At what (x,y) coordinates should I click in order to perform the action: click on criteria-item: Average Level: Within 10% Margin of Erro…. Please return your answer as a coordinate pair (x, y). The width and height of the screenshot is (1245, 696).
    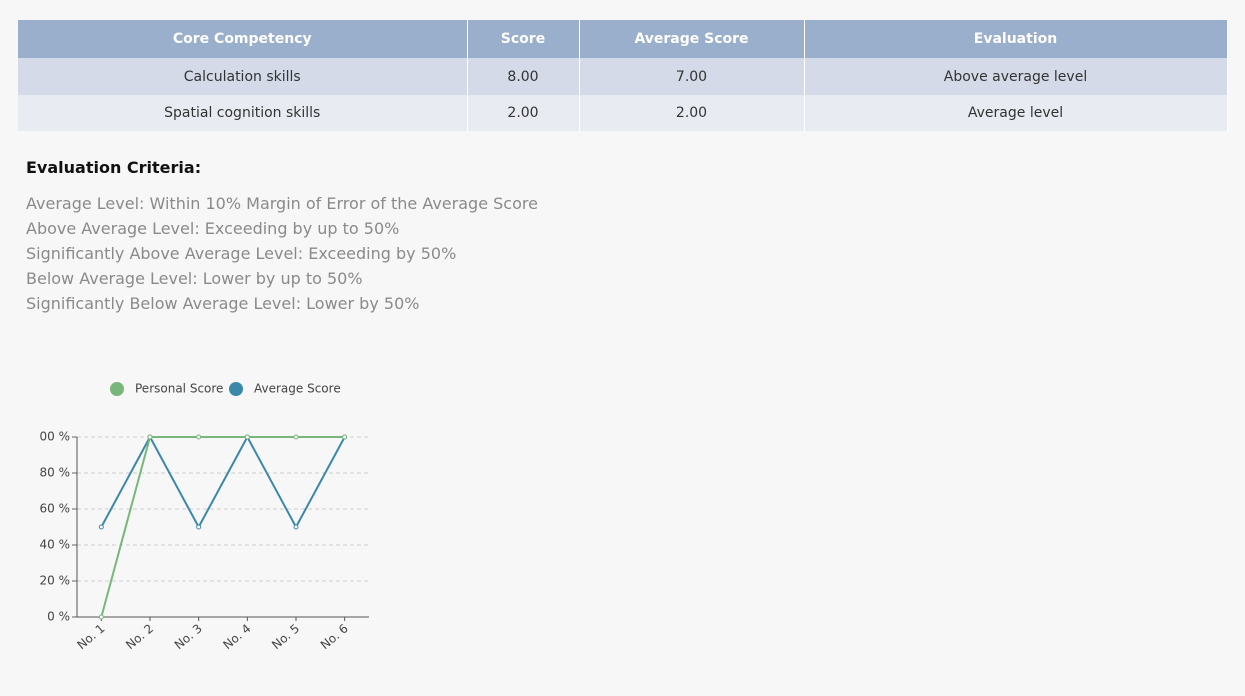
    Looking at the image, I should click on (282, 203).